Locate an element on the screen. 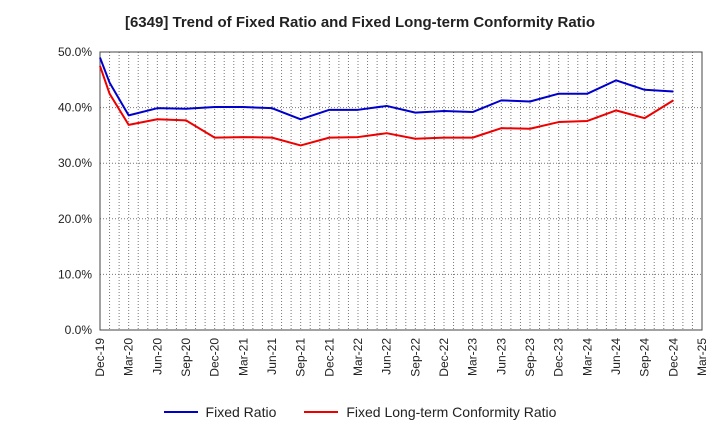 The image size is (720, 440). x-tick-label: Mar-21 is located at coordinates (243, 357).